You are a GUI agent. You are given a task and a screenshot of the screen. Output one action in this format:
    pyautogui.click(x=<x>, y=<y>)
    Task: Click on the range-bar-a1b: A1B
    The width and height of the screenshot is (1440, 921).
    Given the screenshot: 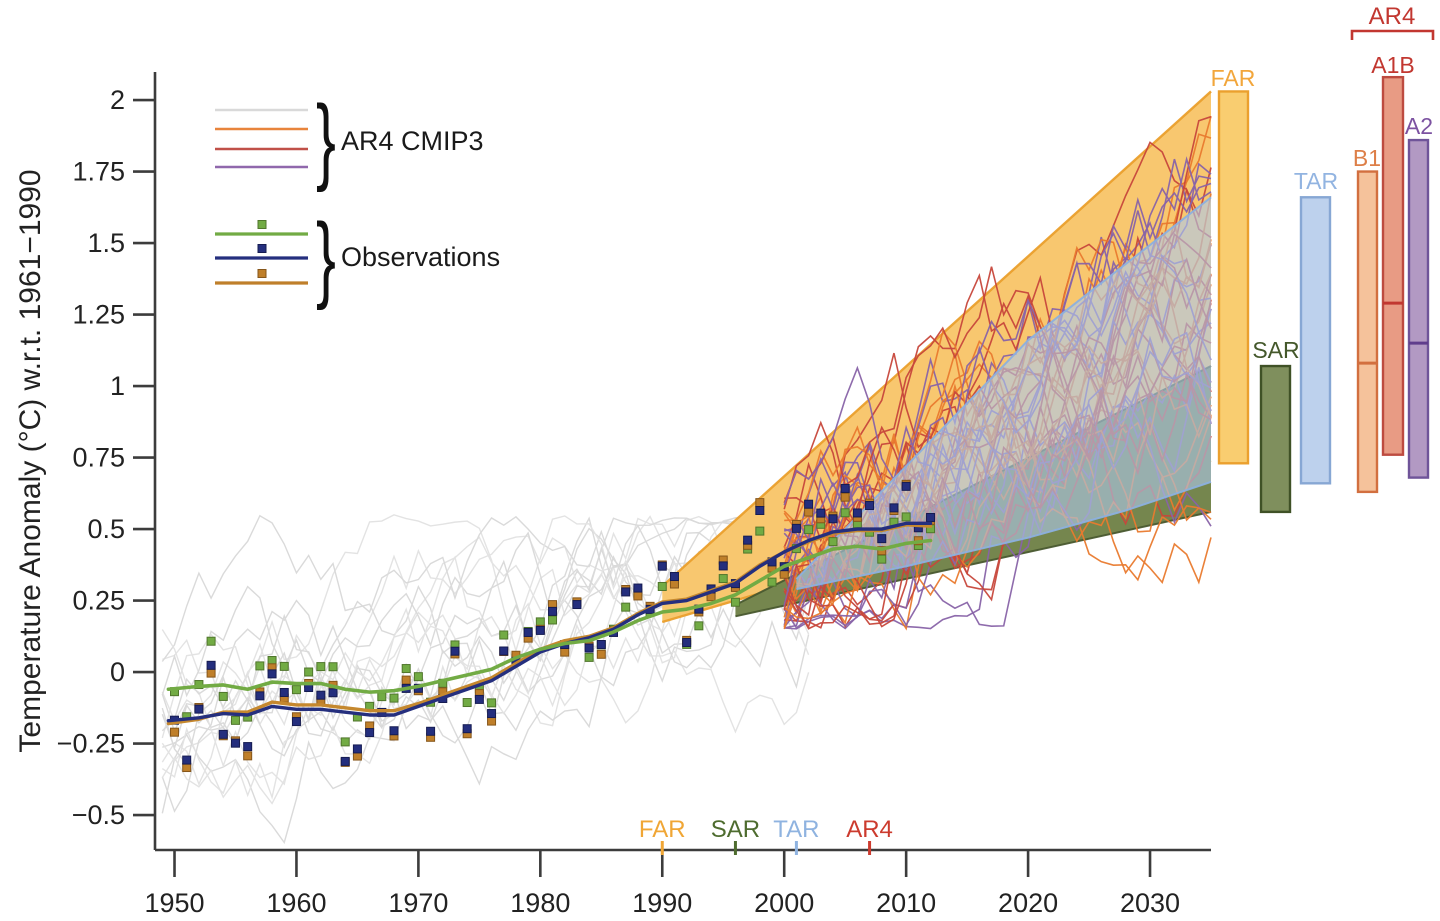 What is the action you would take?
    pyautogui.click(x=1393, y=254)
    